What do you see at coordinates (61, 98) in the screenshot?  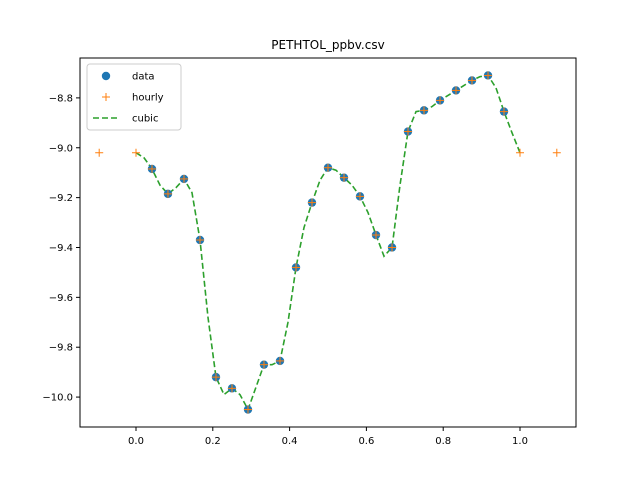 I see `y-tick-label: −8.8` at bounding box center [61, 98].